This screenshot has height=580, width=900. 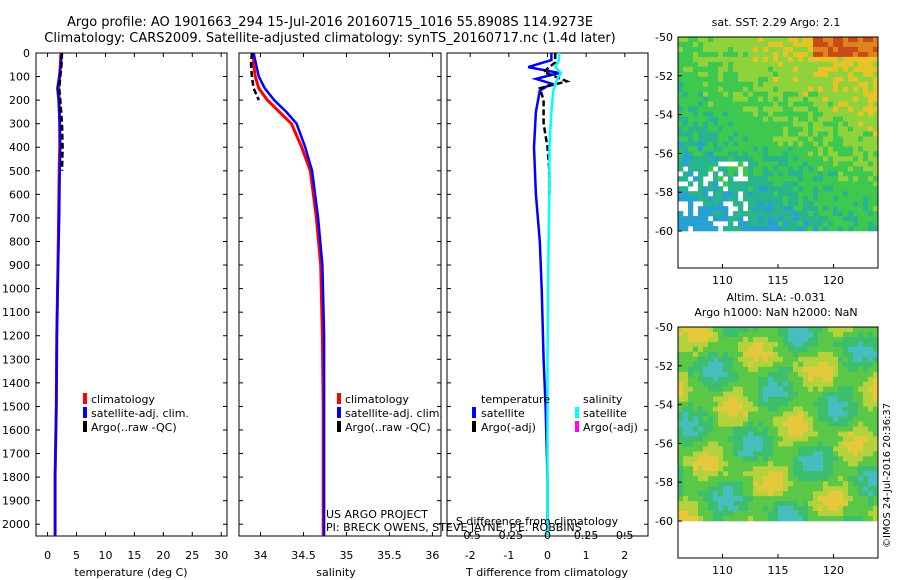 What do you see at coordinates (664, 231) in the screenshot?
I see `map-y-tick-label: -60` at bounding box center [664, 231].